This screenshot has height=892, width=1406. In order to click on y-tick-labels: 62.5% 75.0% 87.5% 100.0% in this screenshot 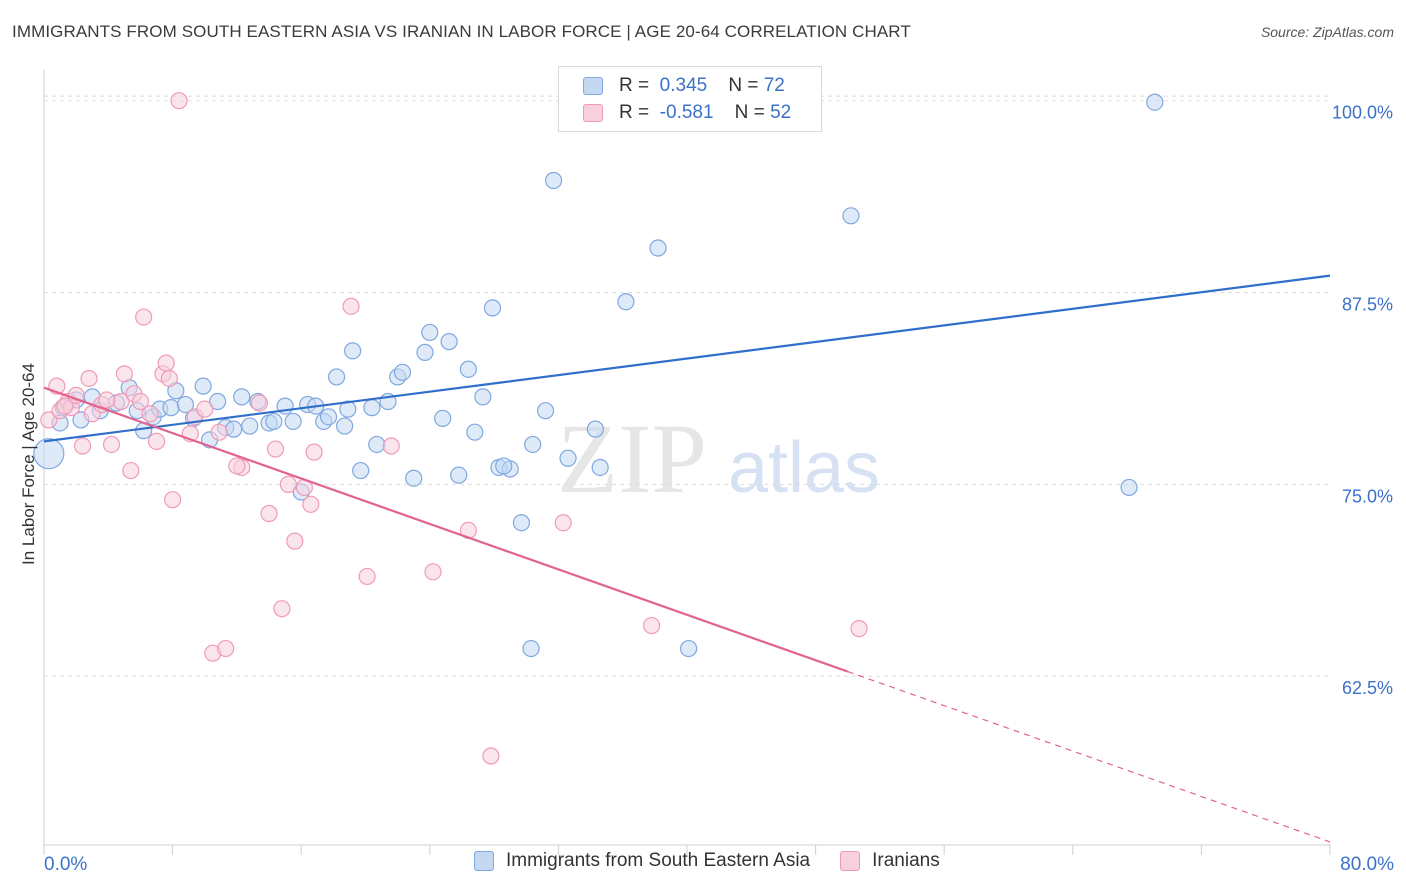, I will do `click(1362, 400)`.